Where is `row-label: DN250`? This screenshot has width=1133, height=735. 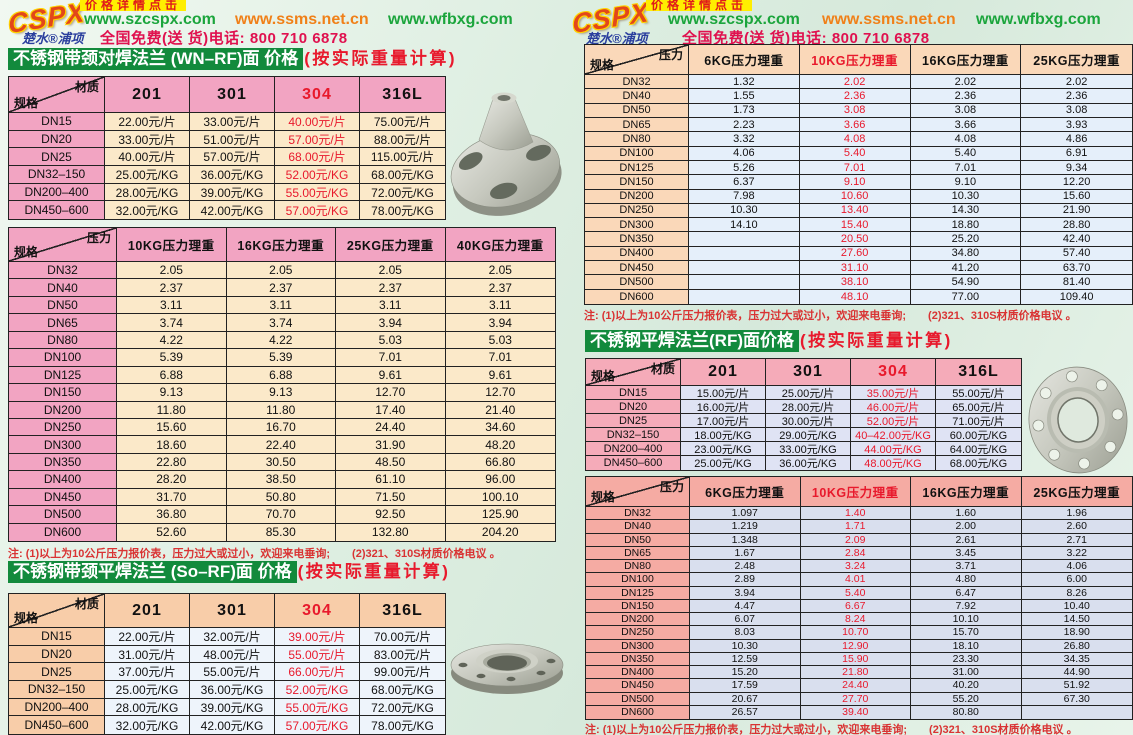
row-label: DN250 is located at coordinates (638, 633).